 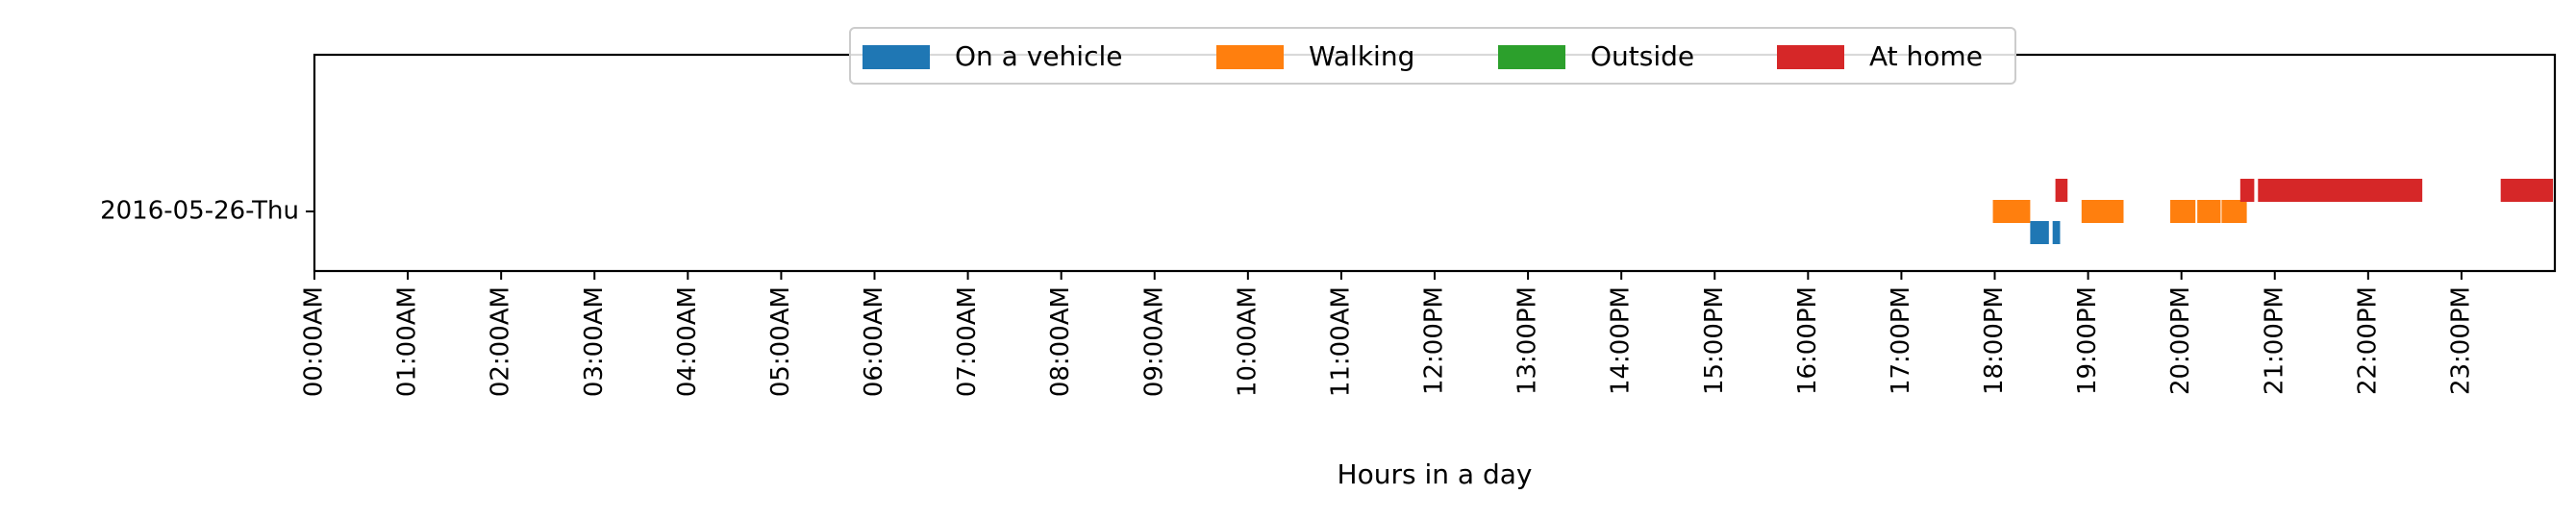 I want to click on x-tick-label-19: 19:00PM, so click(x=2087, y=340).